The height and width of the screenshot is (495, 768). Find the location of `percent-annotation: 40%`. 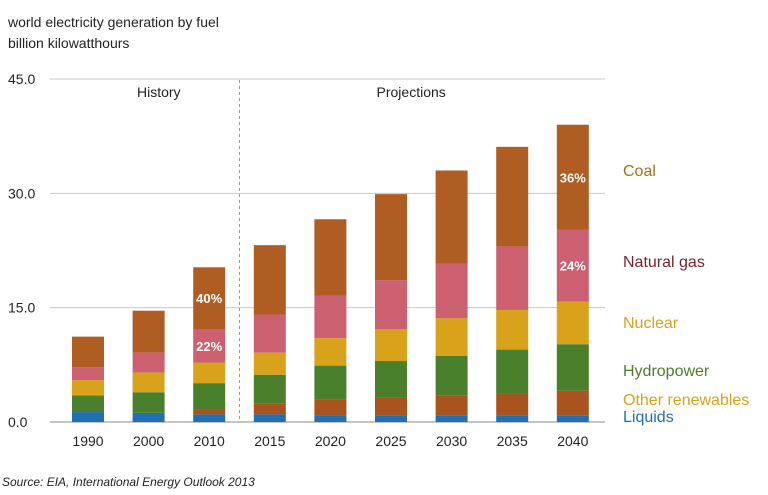

percent-annotation: 40% is located at coordinates (209, 298).